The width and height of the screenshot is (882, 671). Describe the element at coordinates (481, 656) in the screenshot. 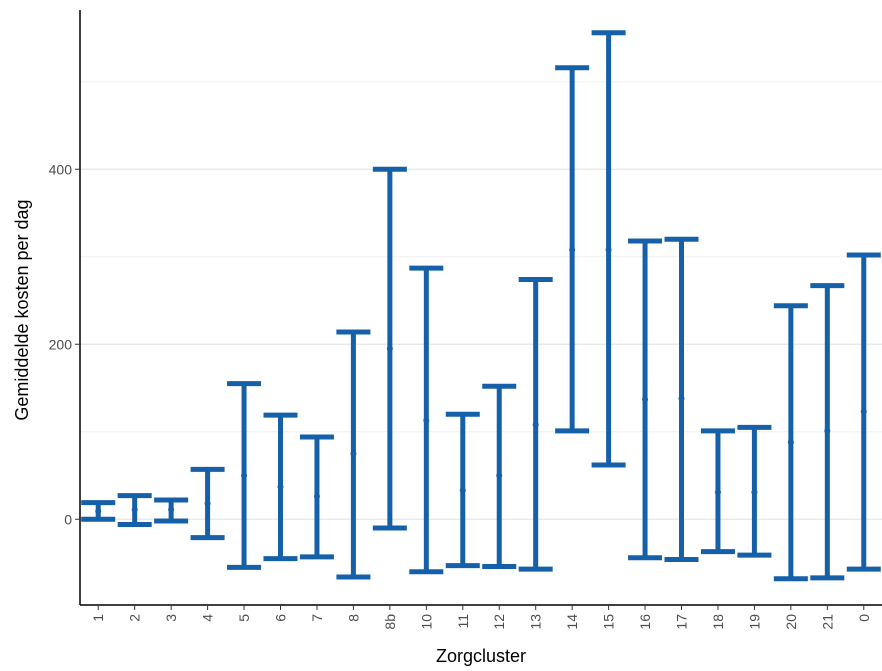

I see `x-axis-title: Zorgcluster` at that location.